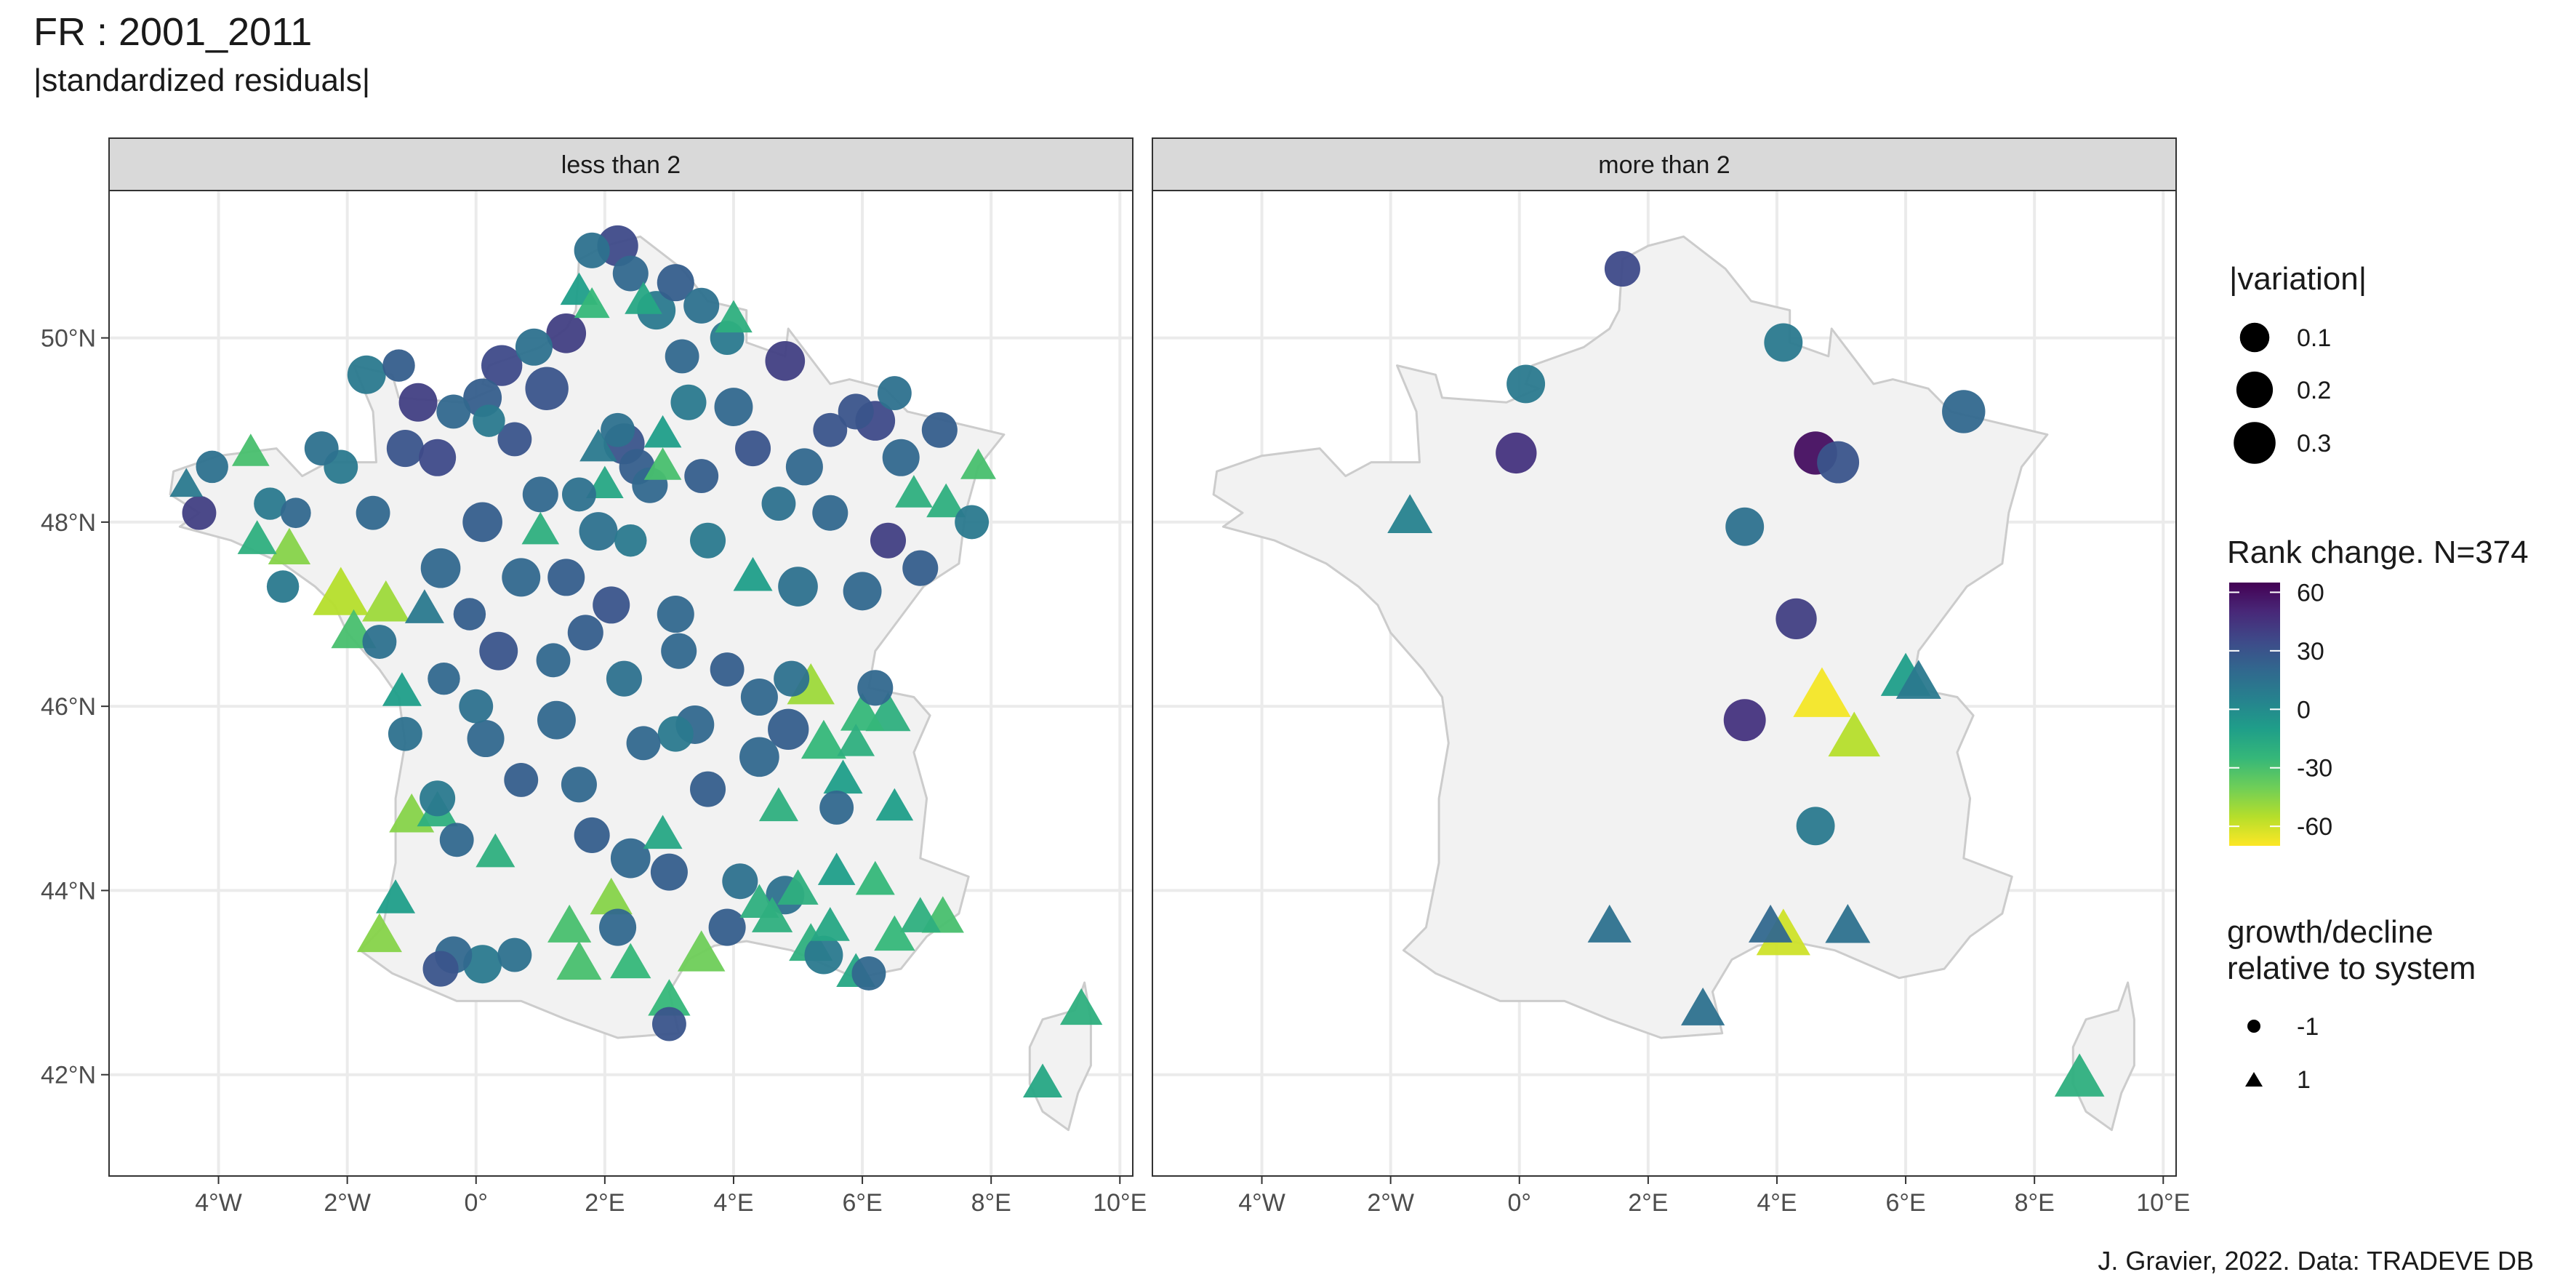 Image resolution: width=2576 pixels, height=1288 pixels. I want to click on size-key-label-0-2: 0.2, so click(2314, 390).